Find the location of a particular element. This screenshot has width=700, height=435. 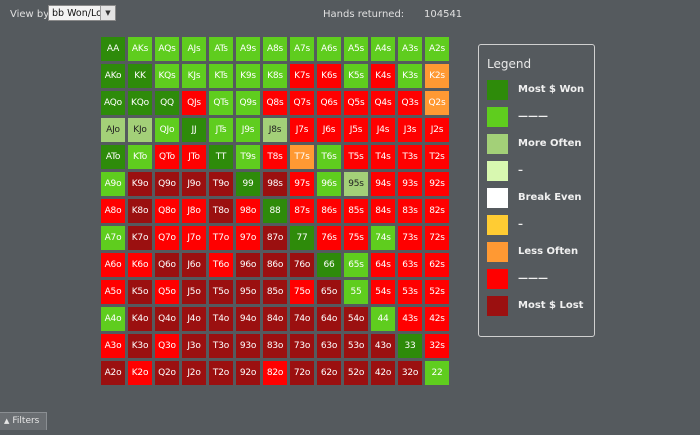

hand-cell: AQs is located at coordinates (167, 49).